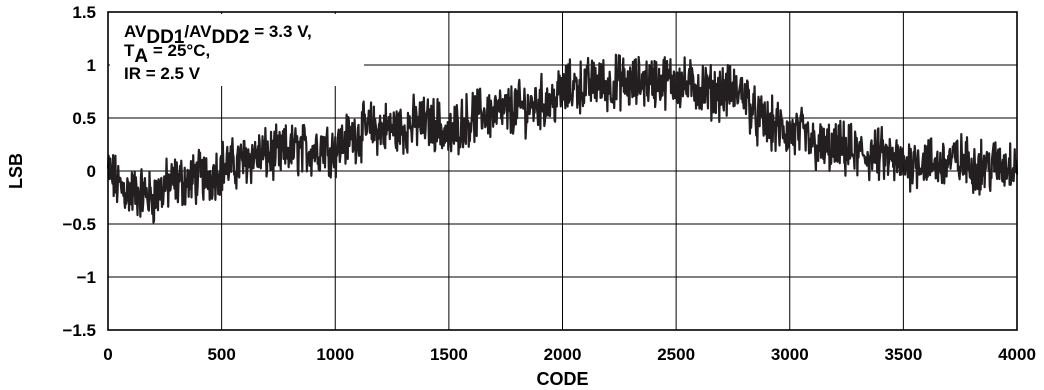 Image resolution: width=1044 pixels, height=390 pixels. I want to click on y-tick-label: −1.5, so click(79, 330).